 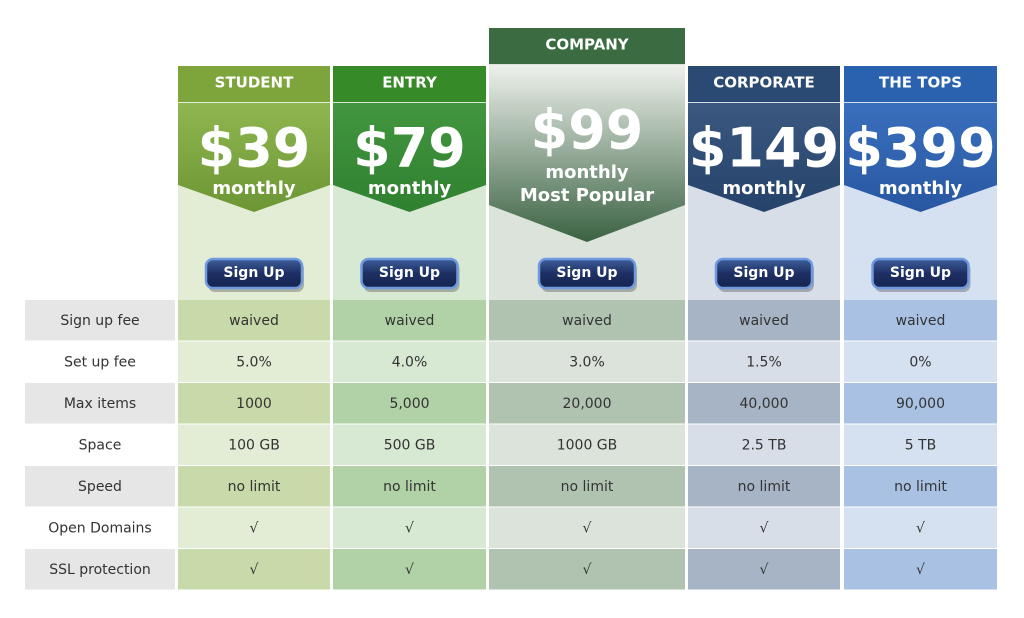 I want to click on feature-value: 1000 GB, so click(x=587, y=445).